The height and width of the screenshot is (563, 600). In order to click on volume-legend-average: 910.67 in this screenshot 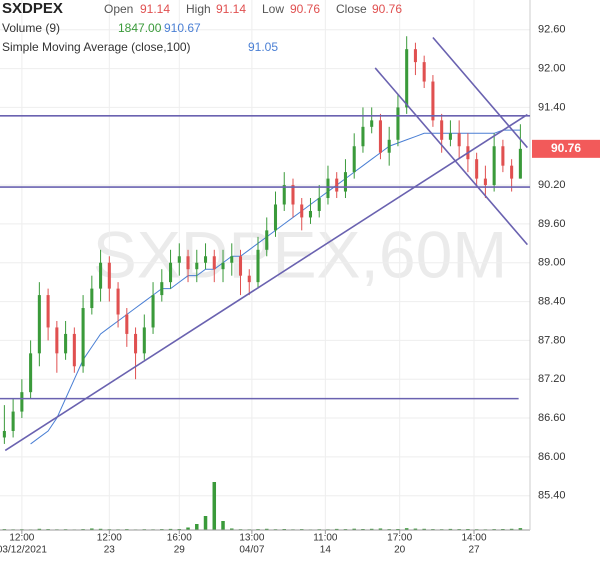, I will do `click(182, 28)`.